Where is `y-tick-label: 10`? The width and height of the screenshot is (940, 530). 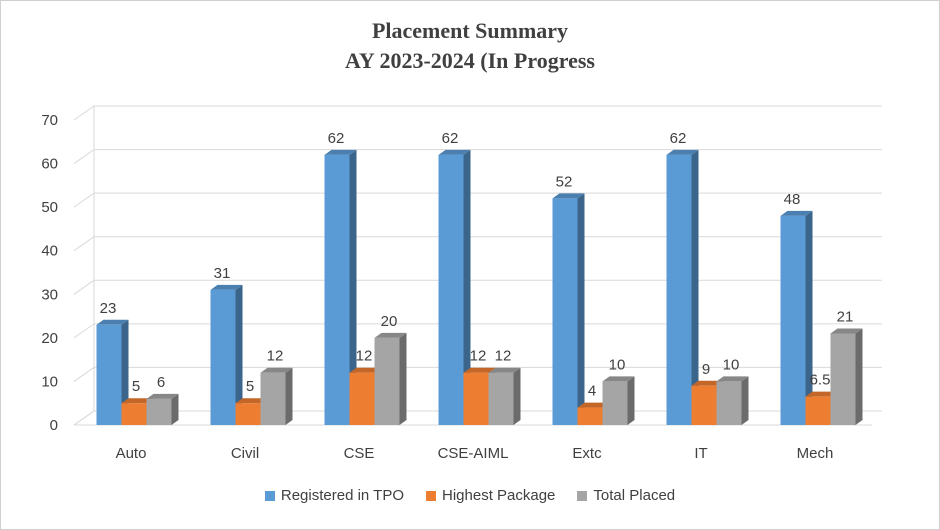
y-tick-label: 10 is located at coordinates (49, 381).